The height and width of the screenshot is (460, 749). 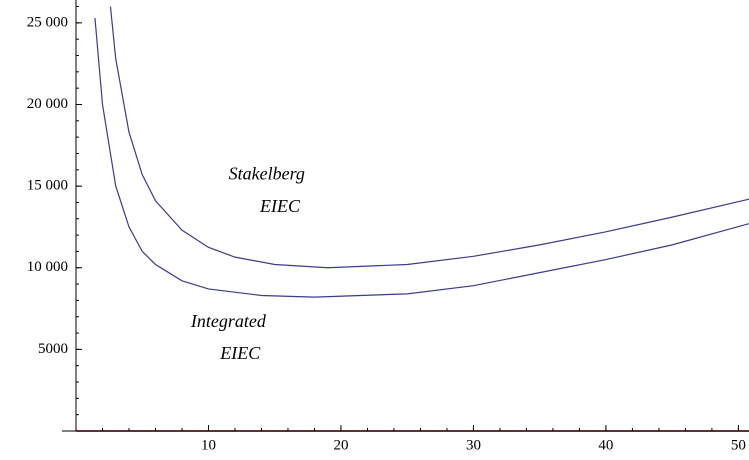 I want to click on y-tick-label: 15 000, so click(x=47, y=186).